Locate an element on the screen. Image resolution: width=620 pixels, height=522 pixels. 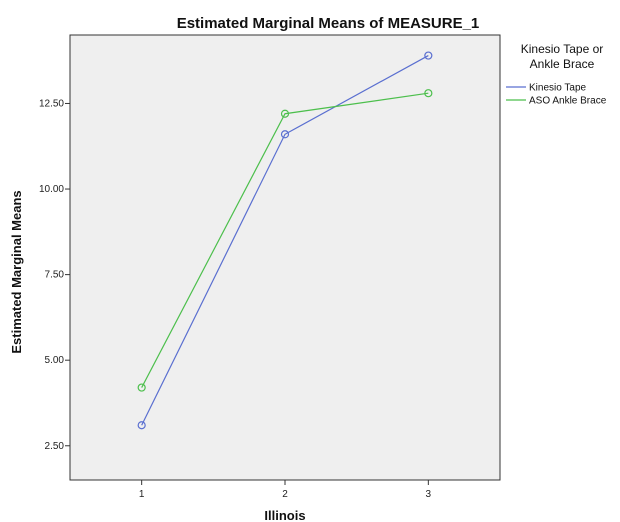
y-tick-label: 2.50 is located at coordinates (55, 446).